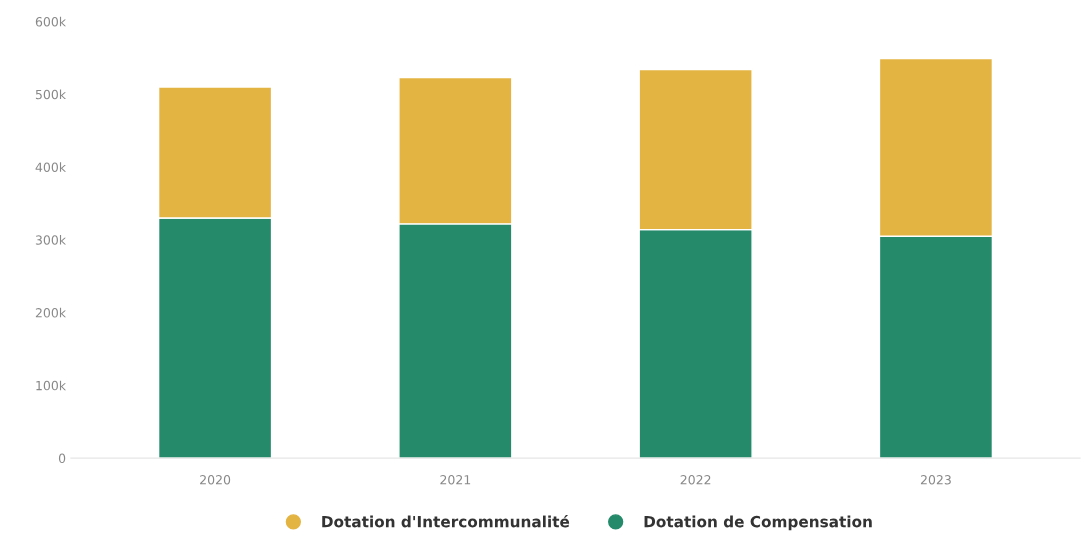 This screenshot has width=1091, height=539. I want to click on y-tick-label: 200k, so click(51, 312).